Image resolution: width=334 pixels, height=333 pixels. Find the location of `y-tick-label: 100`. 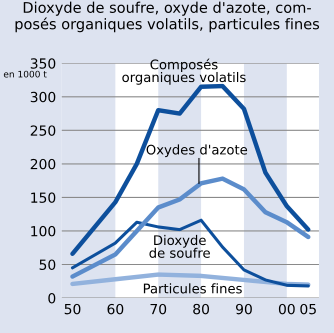

y-tick-label: 100 is located at coordinates (43, 231).